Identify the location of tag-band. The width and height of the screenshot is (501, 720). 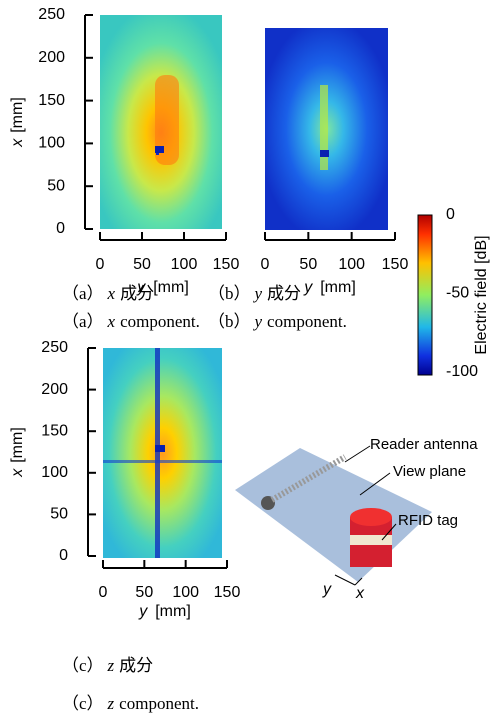
(371, 540).